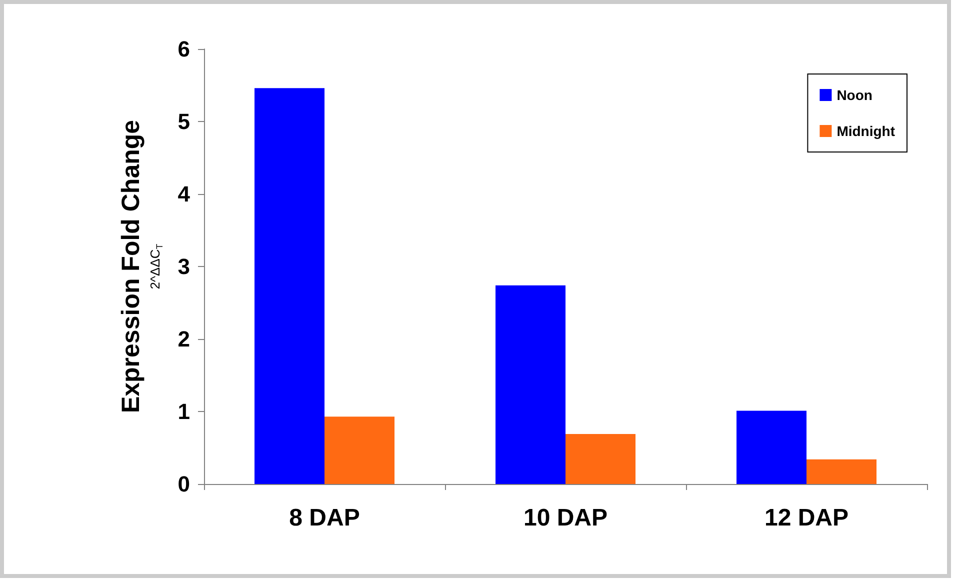  I want to click on x-tick-label: 8 DAP, so click(324, 518).